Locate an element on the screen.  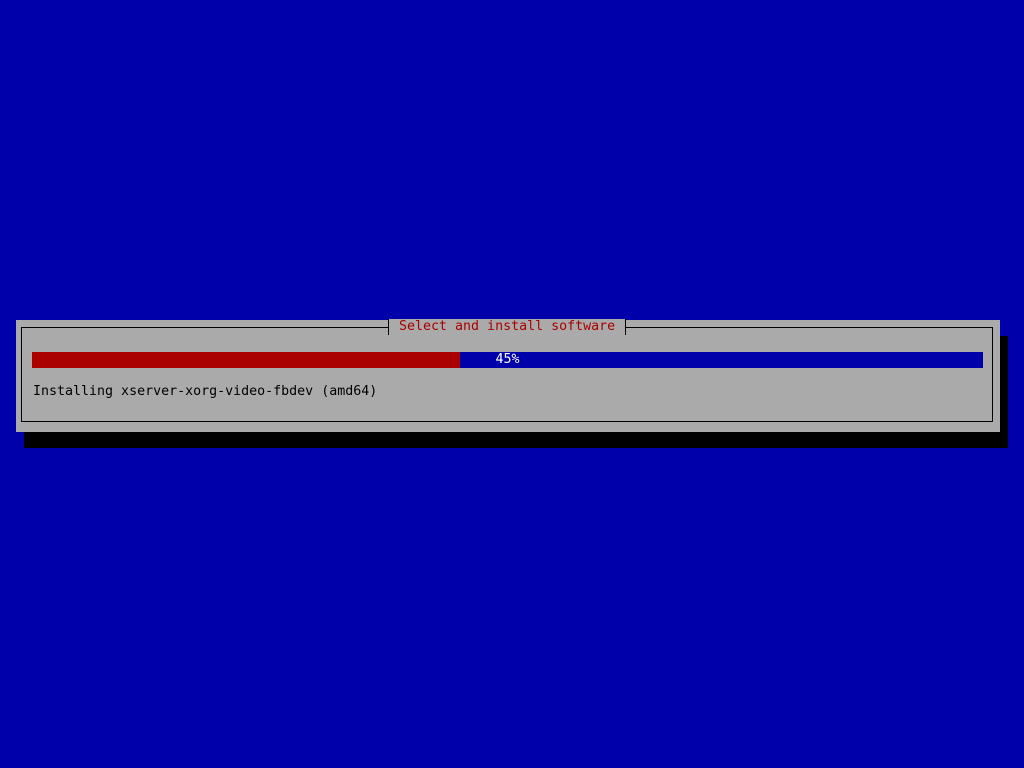
progress-bar: 45% is located at coordinates (507, 360).